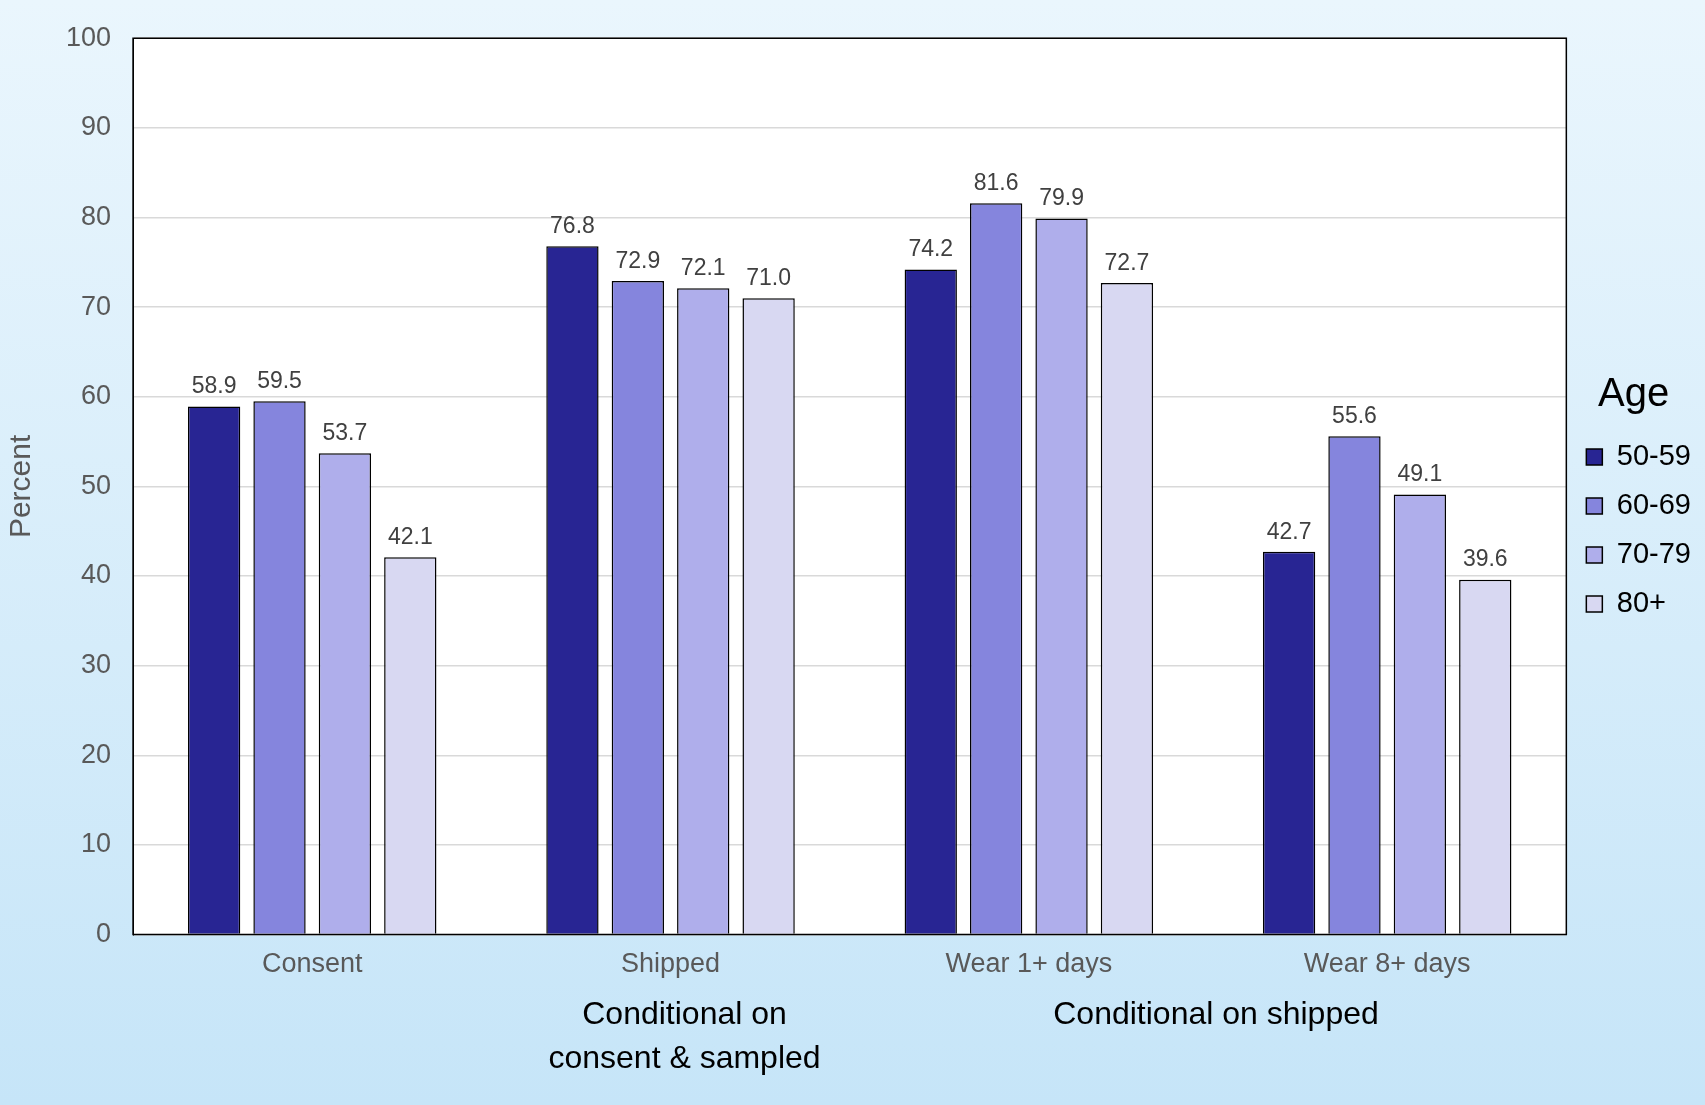 The width and height of the screenshot is (1705, 1105). I want to click on data-label: 79.9, so click(1061, 197).